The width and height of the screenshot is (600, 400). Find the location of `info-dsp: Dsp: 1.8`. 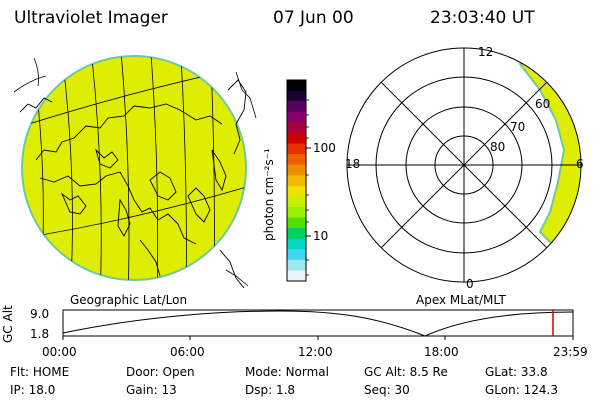

info-dsp: Dsp: 1.8 is located at coordinates (270, 390).